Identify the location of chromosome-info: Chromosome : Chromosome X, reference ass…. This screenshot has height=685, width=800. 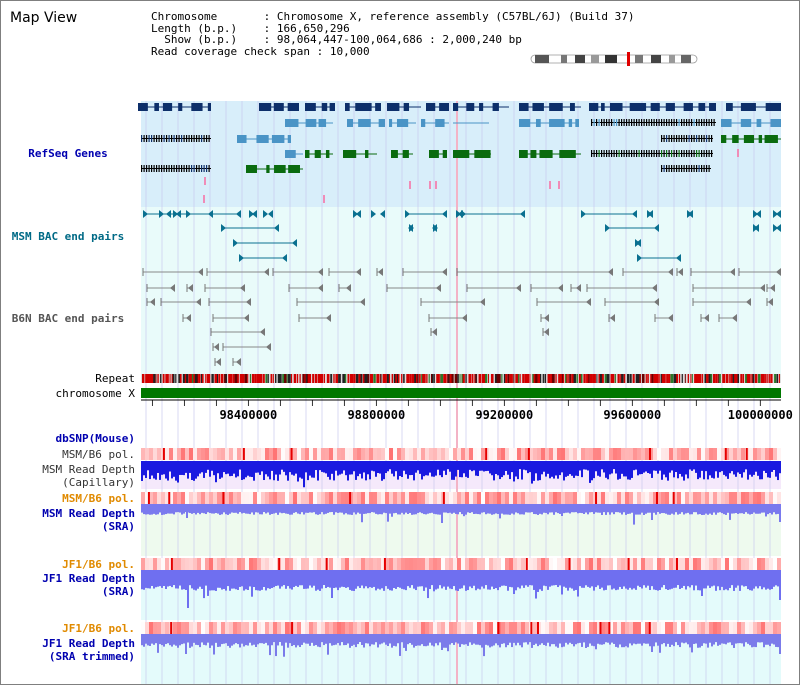
(393, 34).